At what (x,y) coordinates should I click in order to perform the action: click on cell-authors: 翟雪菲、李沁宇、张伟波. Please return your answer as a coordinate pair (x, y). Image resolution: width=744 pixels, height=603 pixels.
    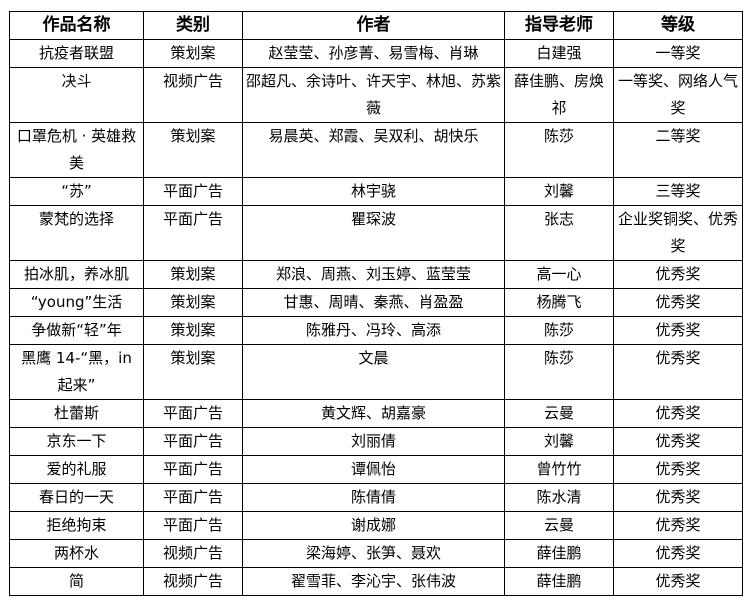
    Looking at the image, I should click on (373, 581).